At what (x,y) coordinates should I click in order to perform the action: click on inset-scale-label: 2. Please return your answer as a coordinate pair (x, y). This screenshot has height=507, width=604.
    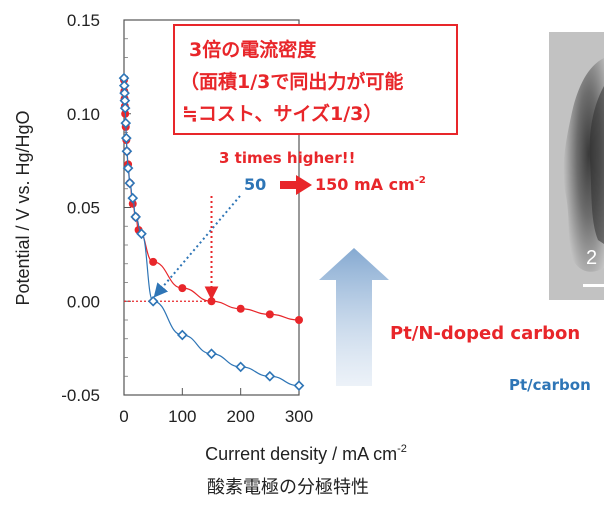
    Looking at the image, I should click on (591, 258).